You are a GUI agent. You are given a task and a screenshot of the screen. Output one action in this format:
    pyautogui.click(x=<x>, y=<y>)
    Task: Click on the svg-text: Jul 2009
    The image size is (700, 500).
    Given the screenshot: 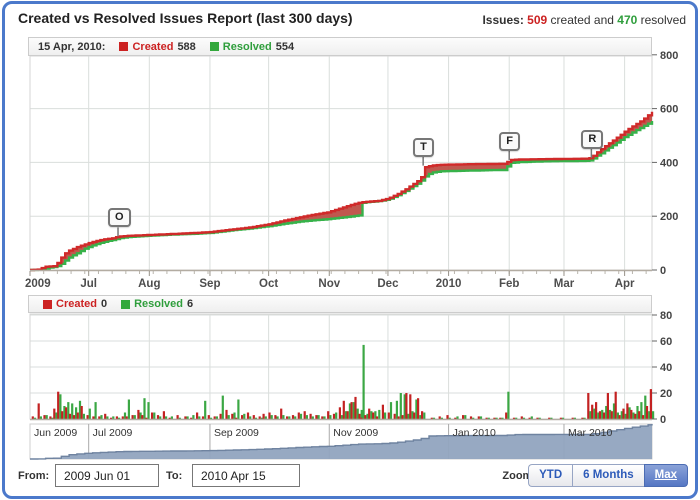 What is the action you would take?
    pyautogui.click(x=113, y=433)
    